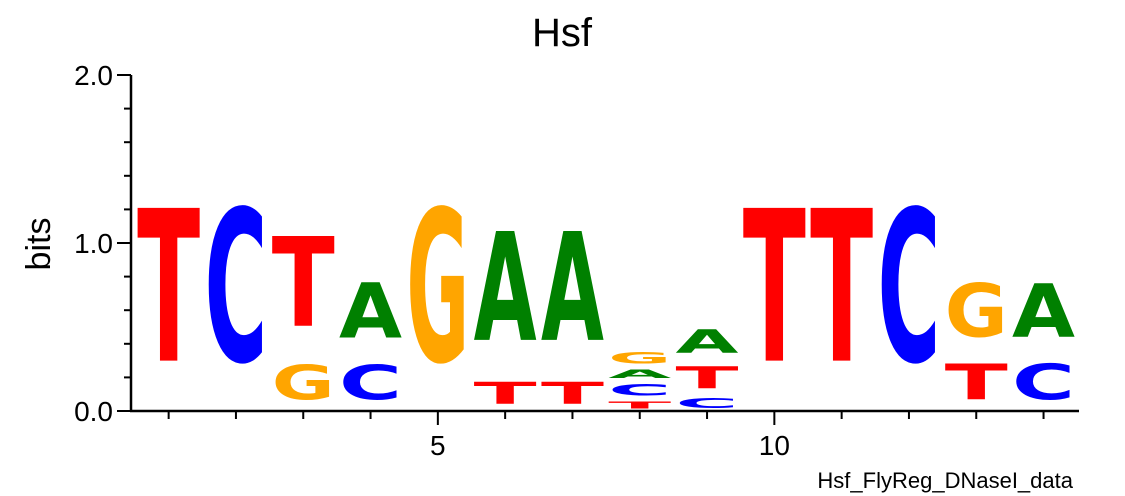  I want to click on x-tick-label: 5, so click(438, 445).